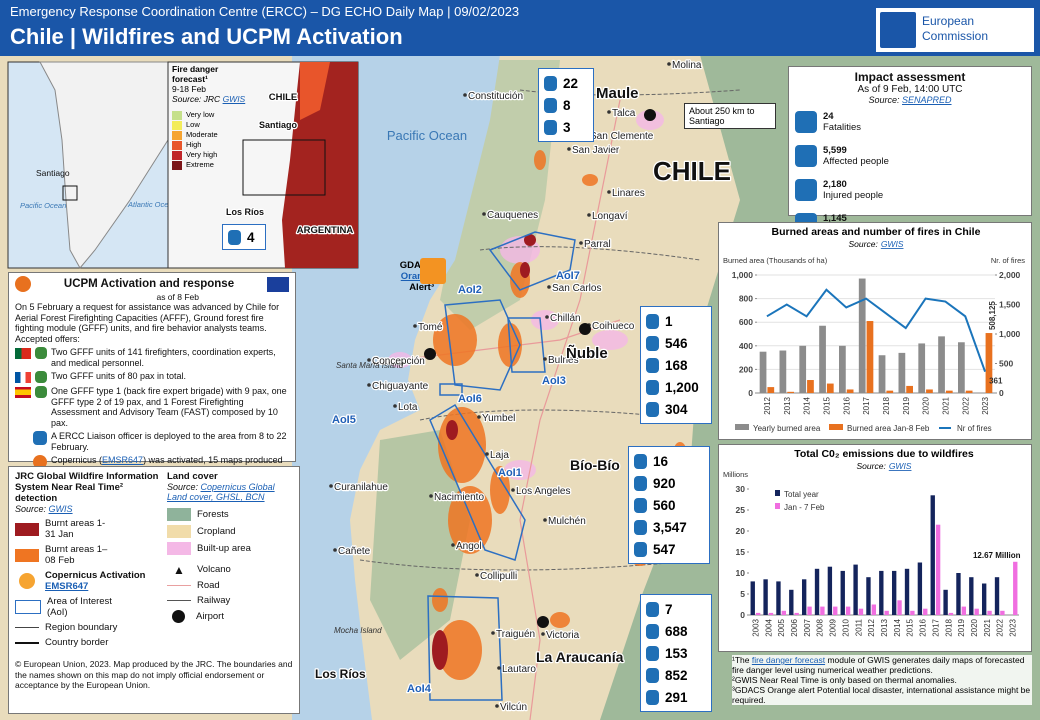 Image resolution: width=1040 pixels, height=720 pixels. Describe the element at coordinates (974, 627) in the screenshot. I see `x-tick-label: 2020` at that location.